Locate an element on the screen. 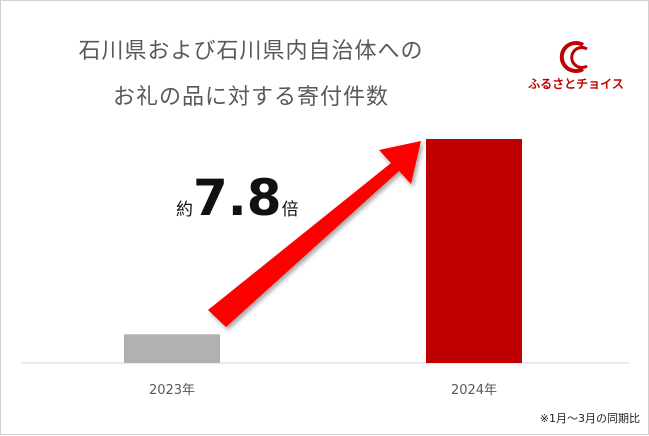 The height and width of the screenshot is (436, 649). x-tick-label: 2023年 is located at coordinates (172, 390).